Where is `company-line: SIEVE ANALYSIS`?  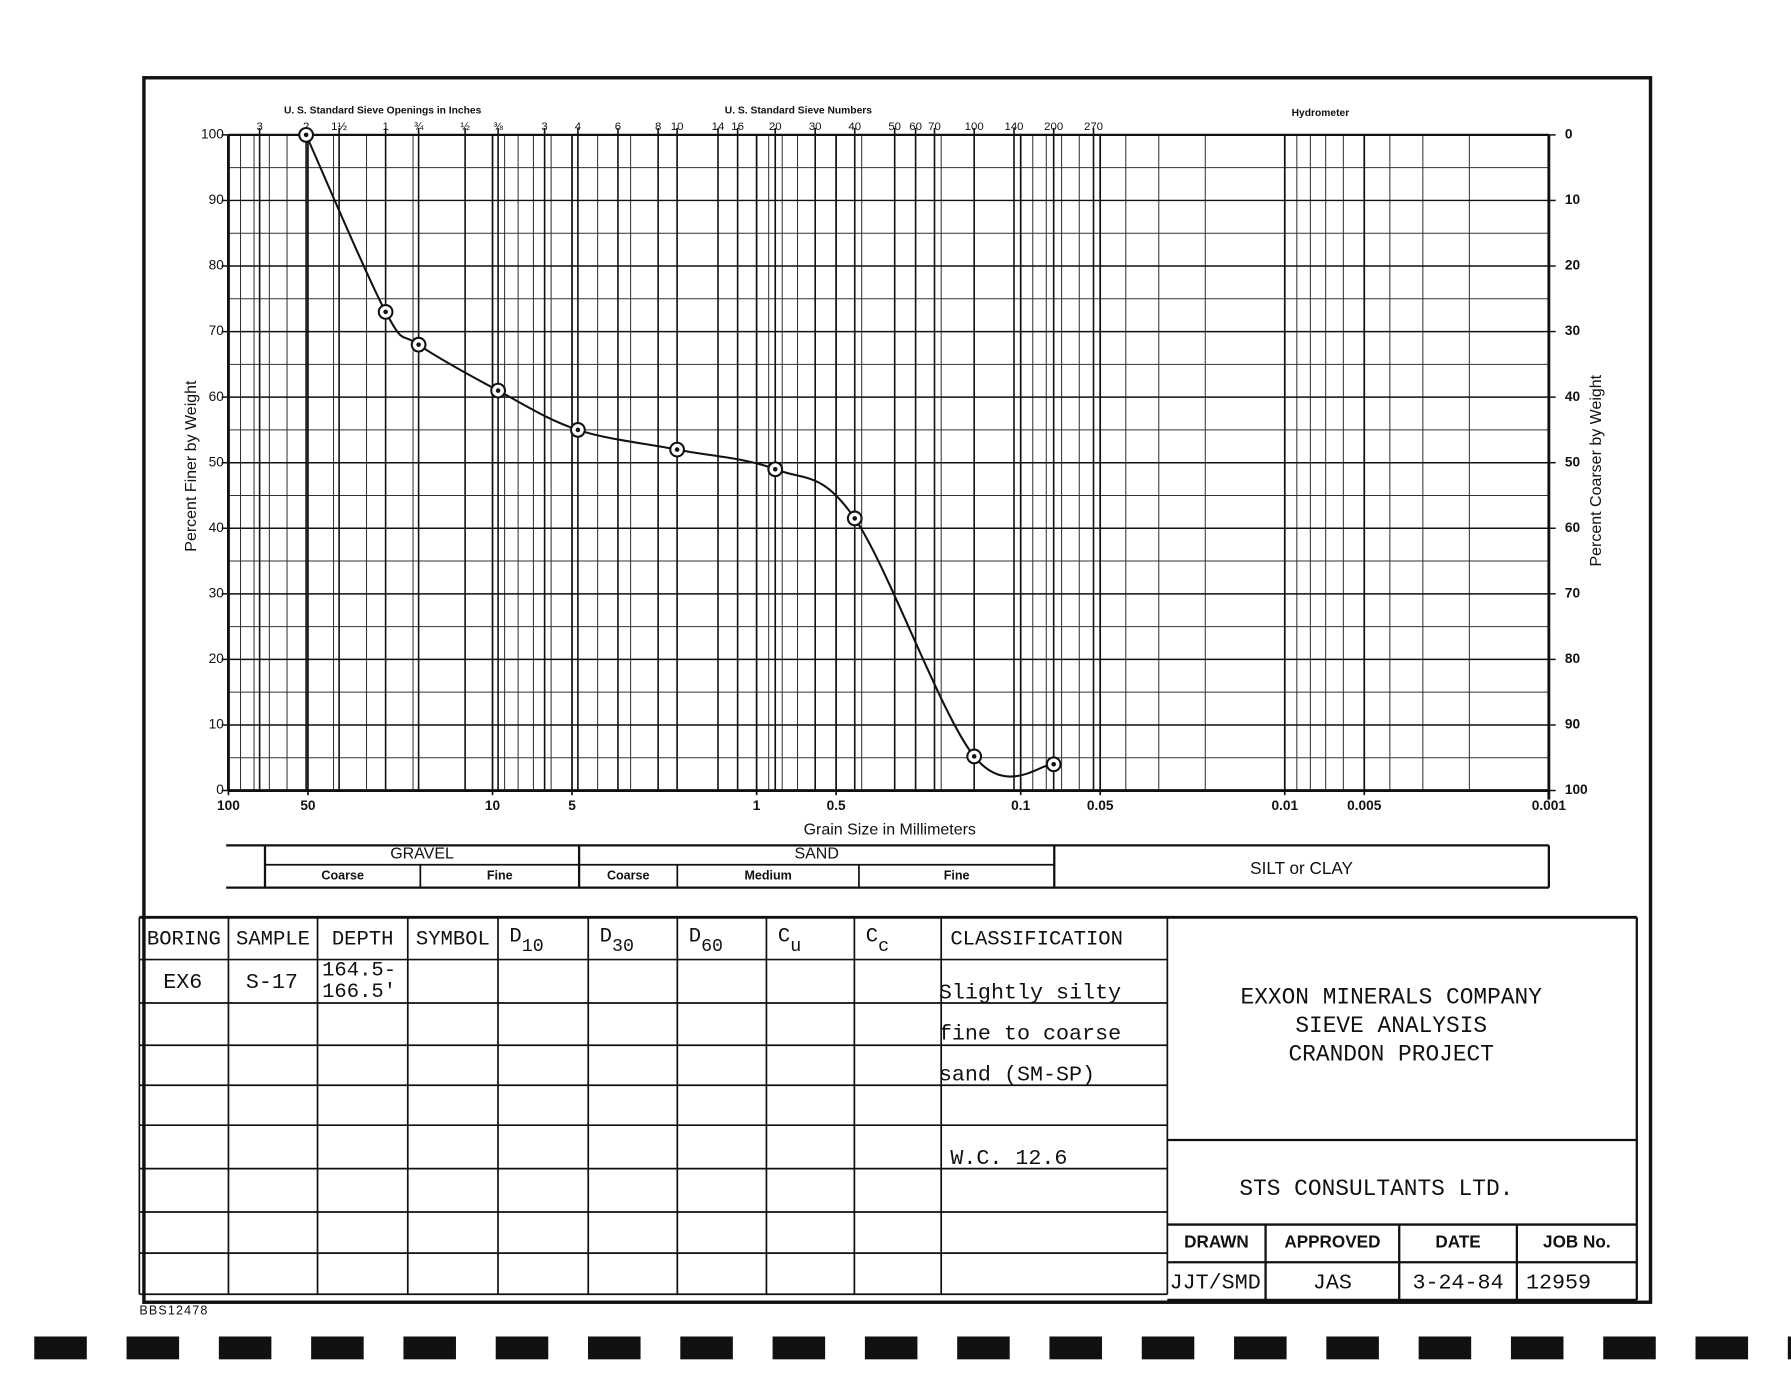 company-line: SIEVE ANALYSIS is located at coordinates (1391, 1026).